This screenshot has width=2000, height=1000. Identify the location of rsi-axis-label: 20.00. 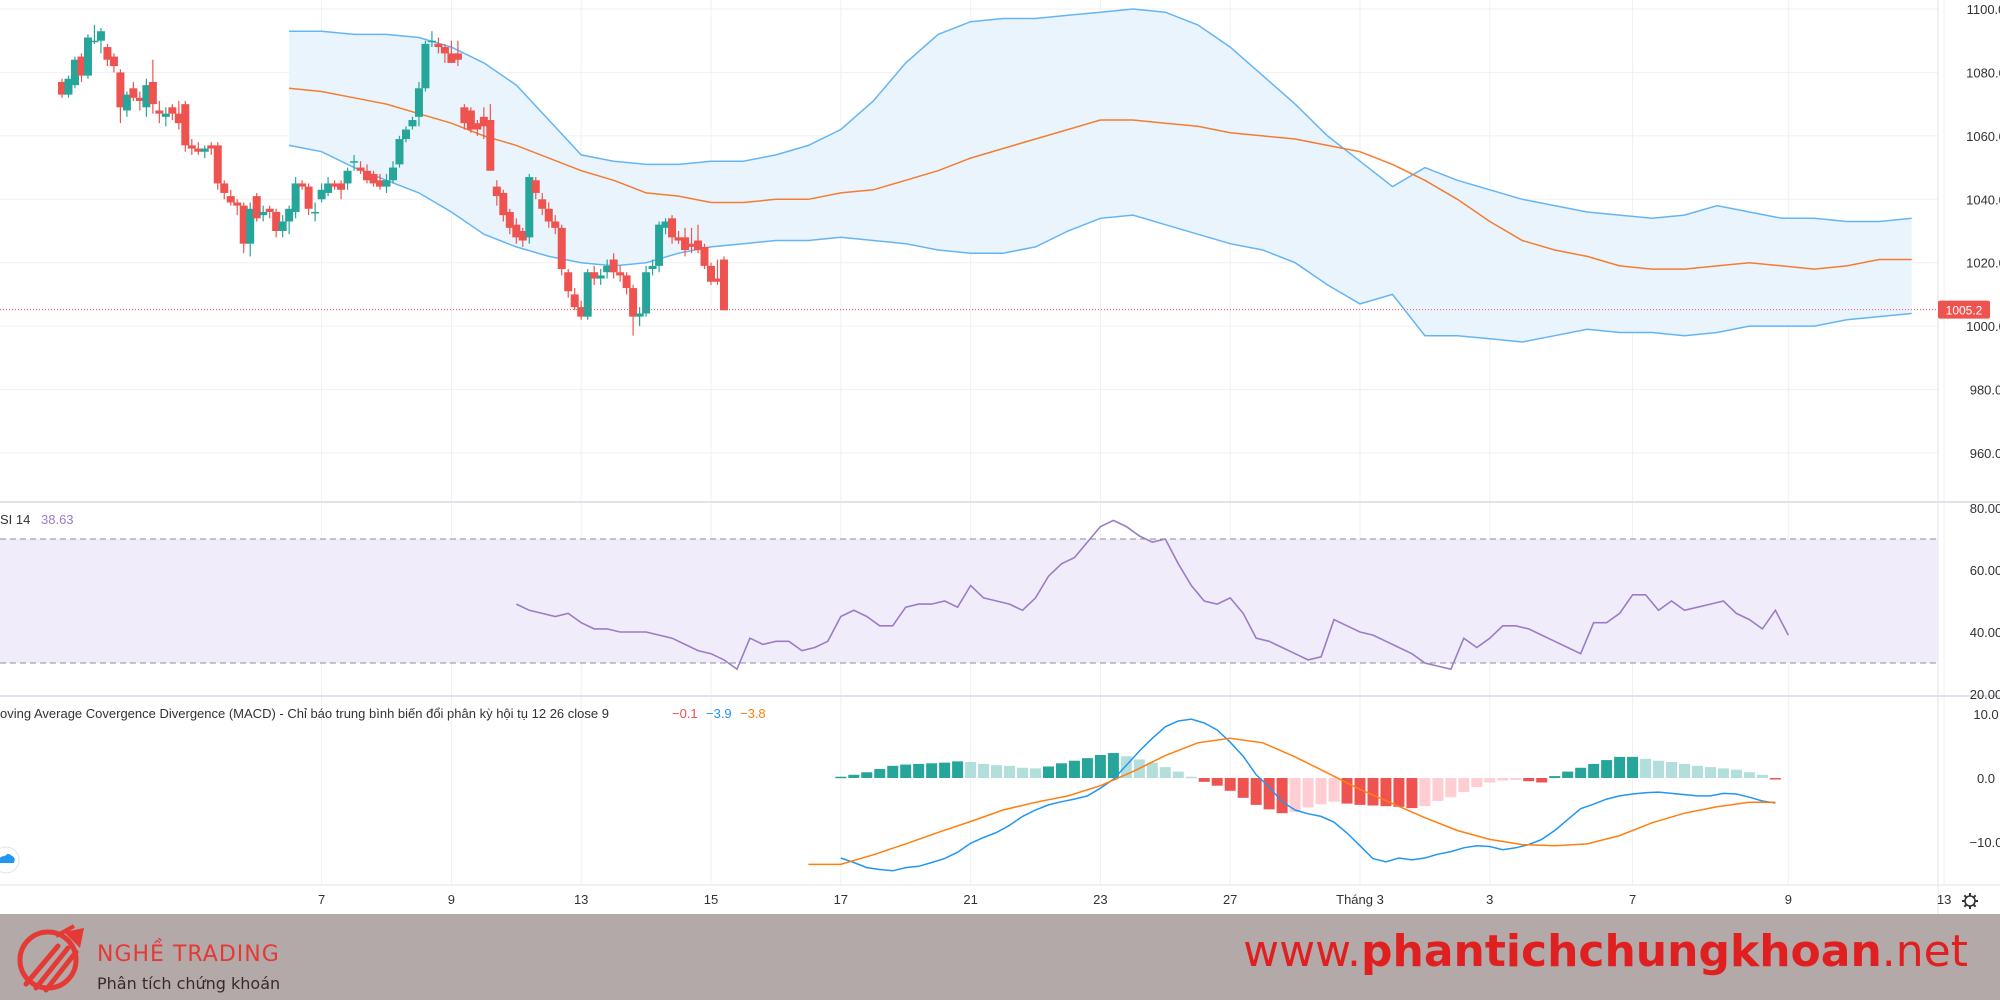
(1985, 694).